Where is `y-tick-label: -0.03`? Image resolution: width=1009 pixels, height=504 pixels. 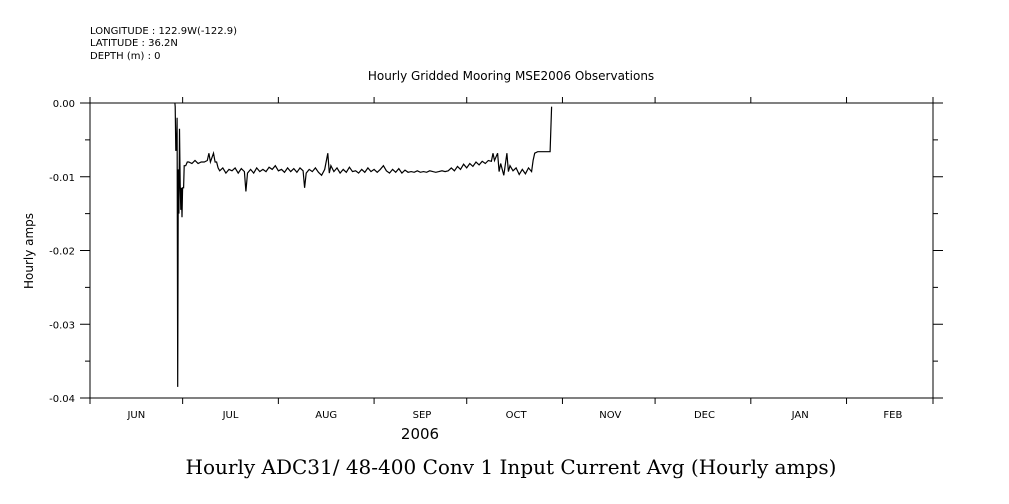
y-tick-label: -0.03 is located at coordinates (62, 325).